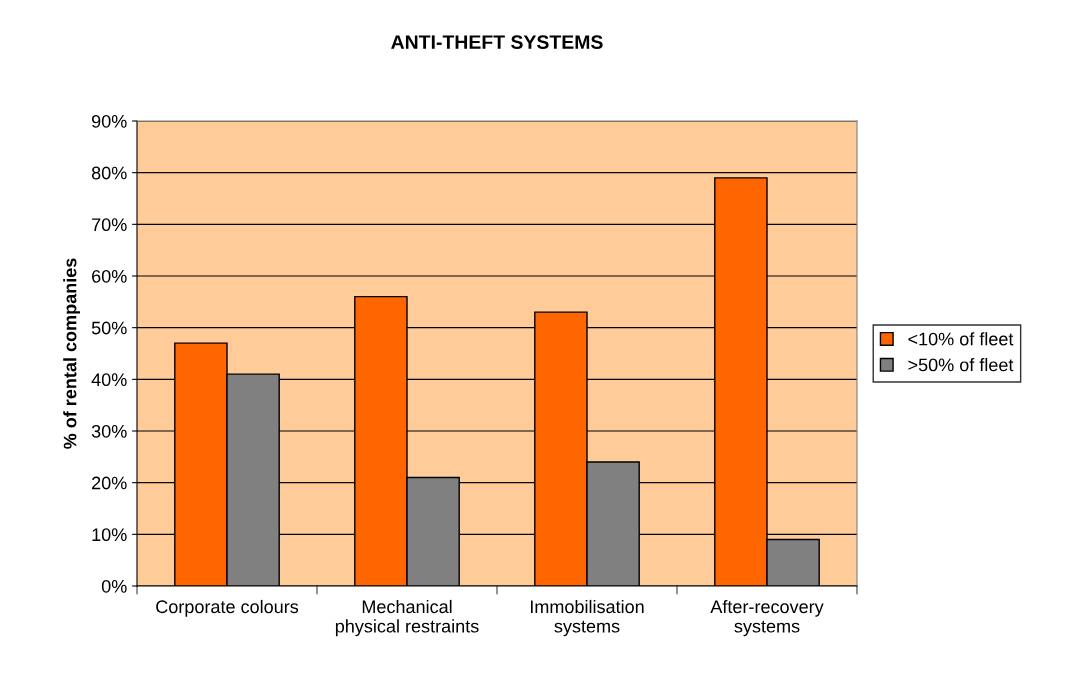 The width and height of the screenshot is (1091, 682). I want to click on x-tick-label: Corporate colours, so click(227, 608).